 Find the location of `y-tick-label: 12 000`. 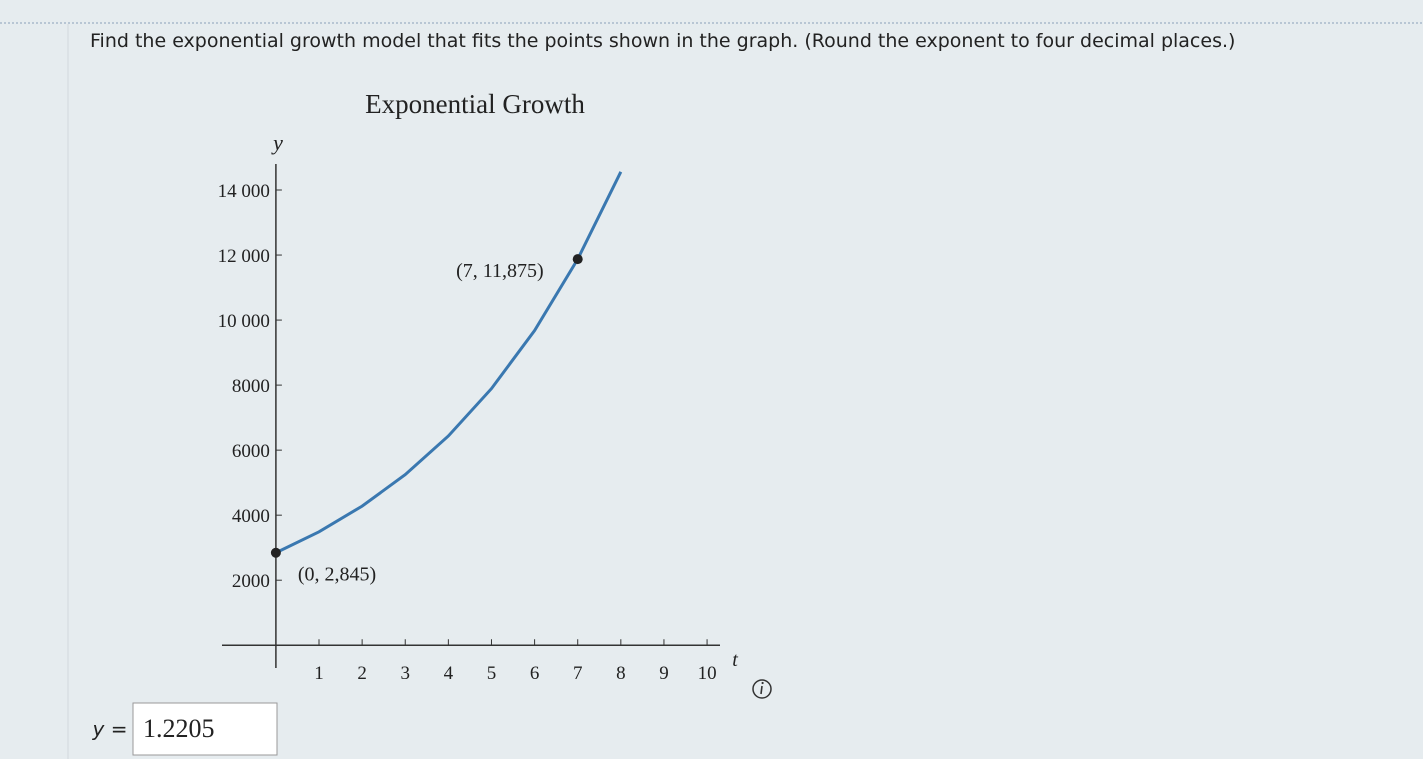

y-tick-label: 12 000 is located at coordinates (244, 256).